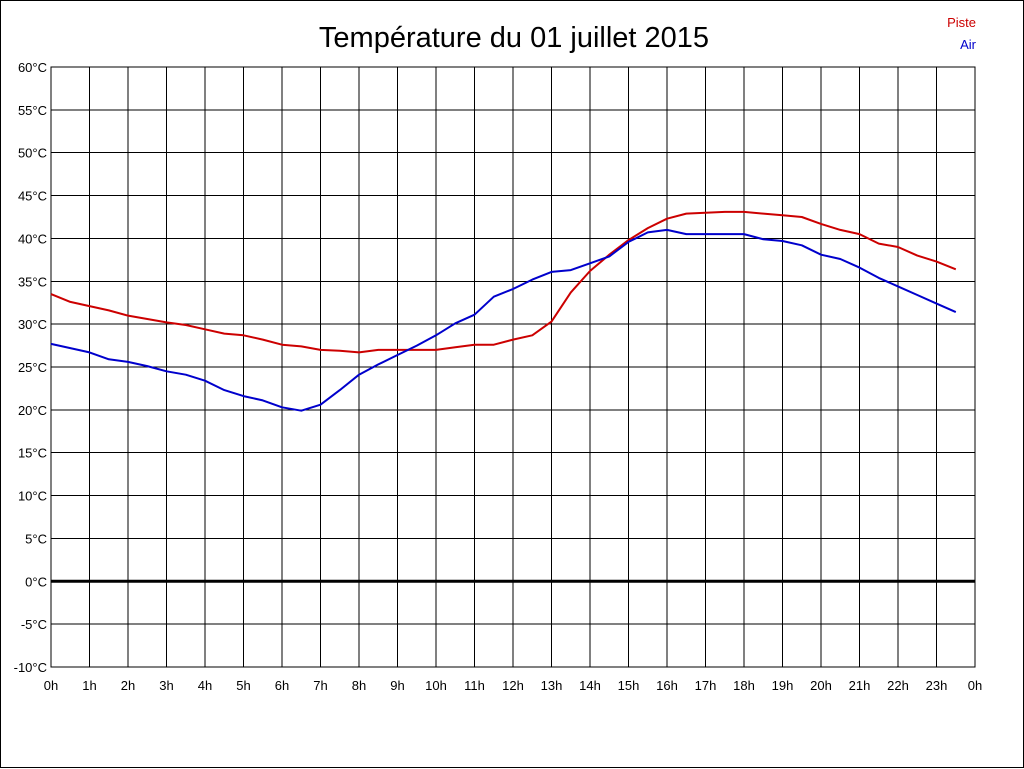 The image size is (1024, 769). Describe the element at coordinates (320, 685) in the screenshot. I see `x-tick-label: 7h` at that location.